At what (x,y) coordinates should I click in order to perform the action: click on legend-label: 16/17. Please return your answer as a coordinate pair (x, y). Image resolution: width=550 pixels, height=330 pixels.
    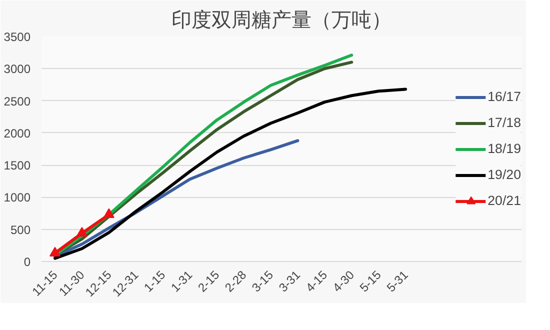
    Looking at the image, I should click on (504, 96).